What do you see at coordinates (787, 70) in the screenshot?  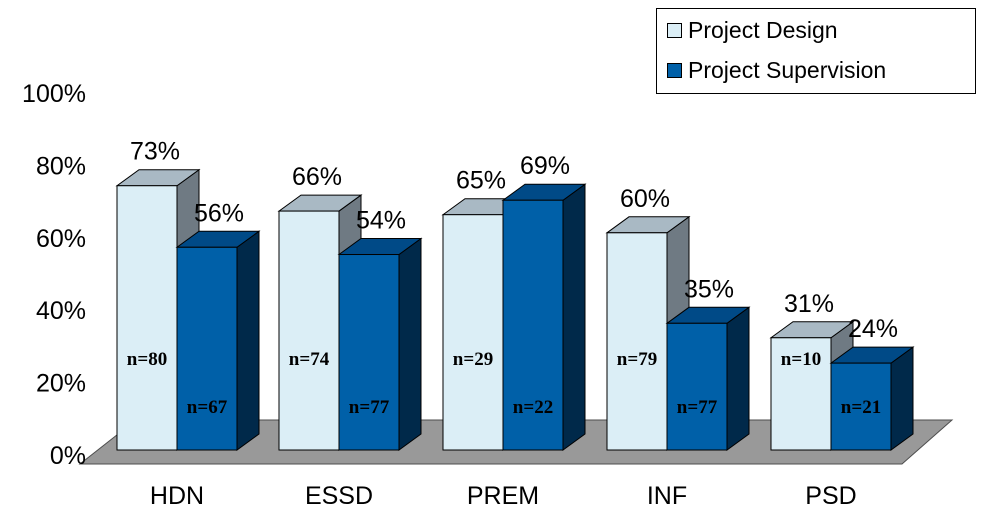 I see `legend-label-project-supervision: Project Supervision` at bounding box center [787, 70].